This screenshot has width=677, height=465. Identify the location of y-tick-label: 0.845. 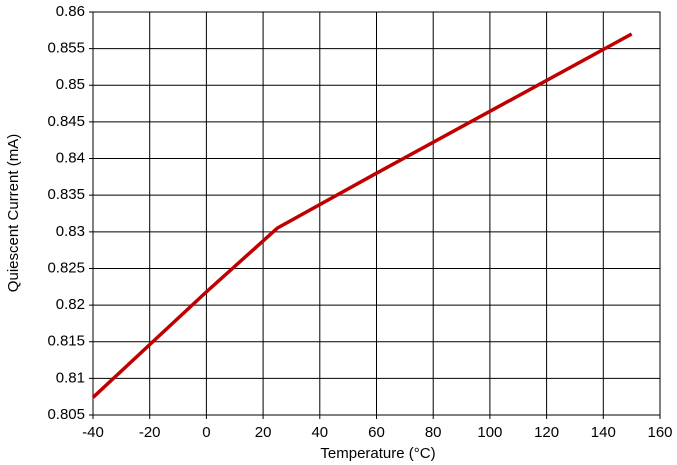
(66, 121).